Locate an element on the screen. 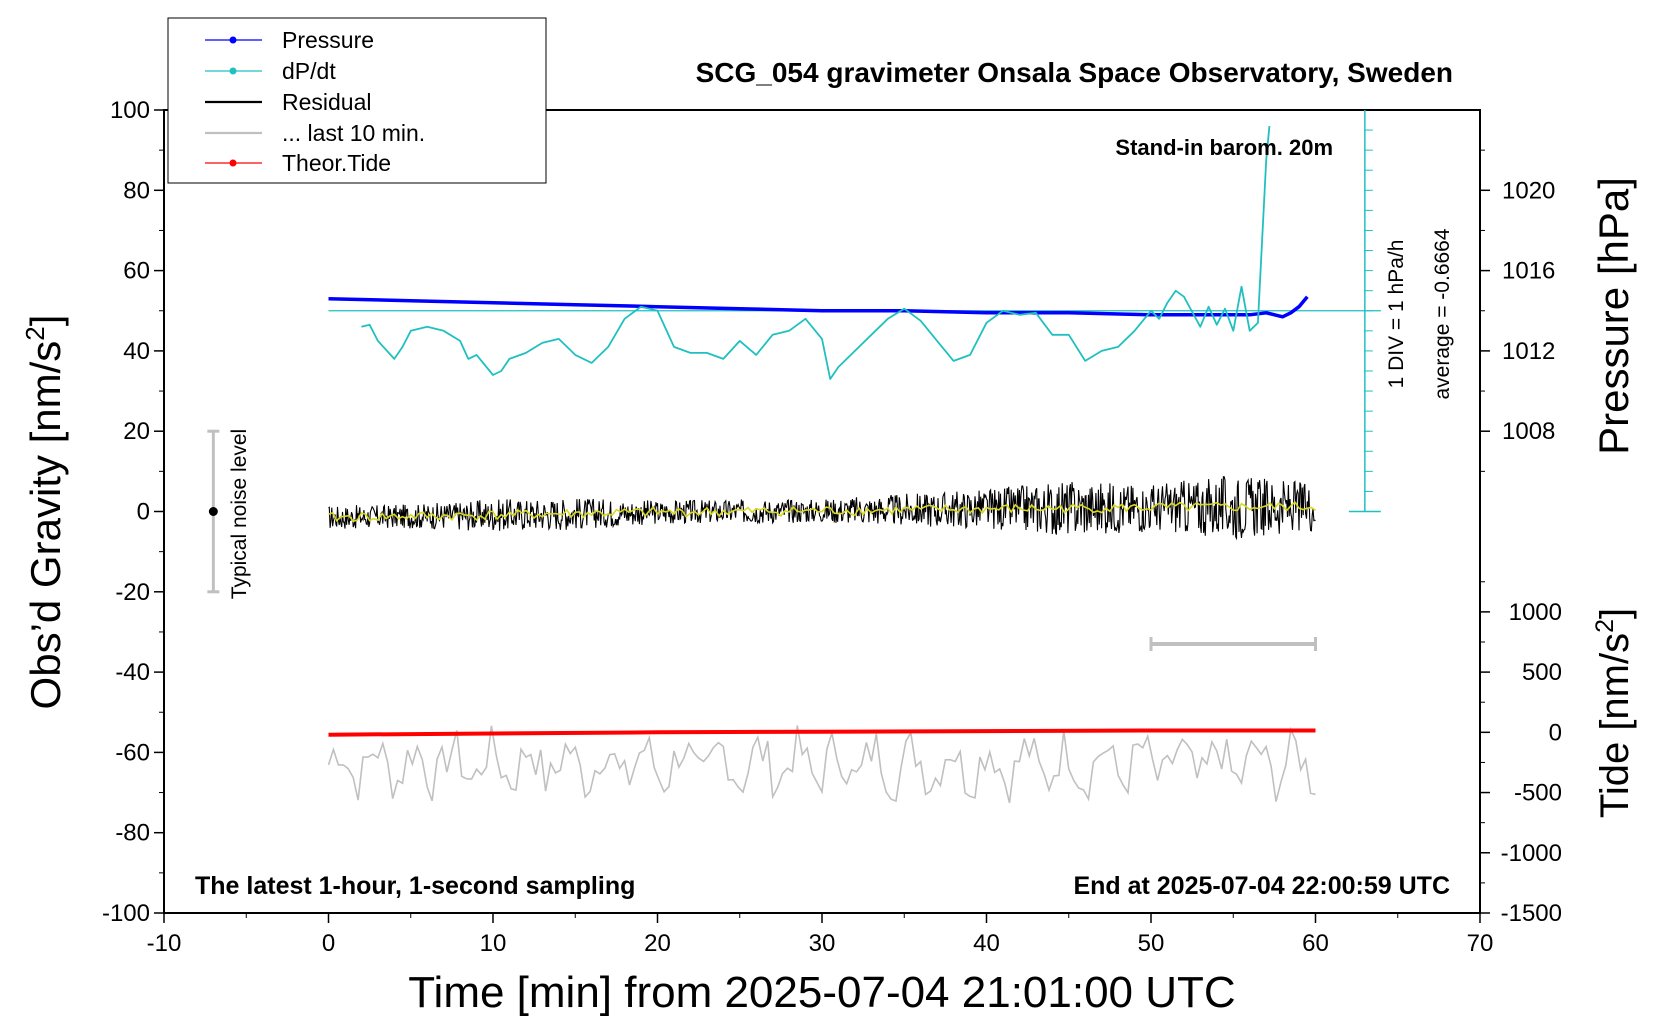  reference-bars is located at coordinates (762, 540).